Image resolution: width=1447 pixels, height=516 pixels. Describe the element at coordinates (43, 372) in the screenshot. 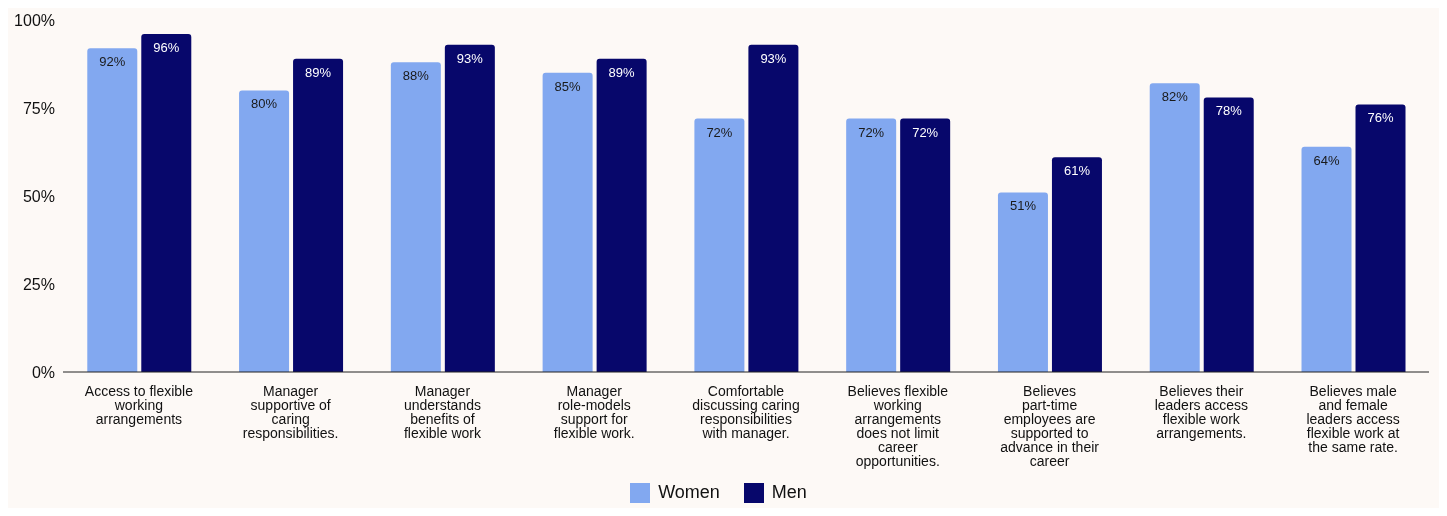

I see `y-tick-label: 0%` at that location.